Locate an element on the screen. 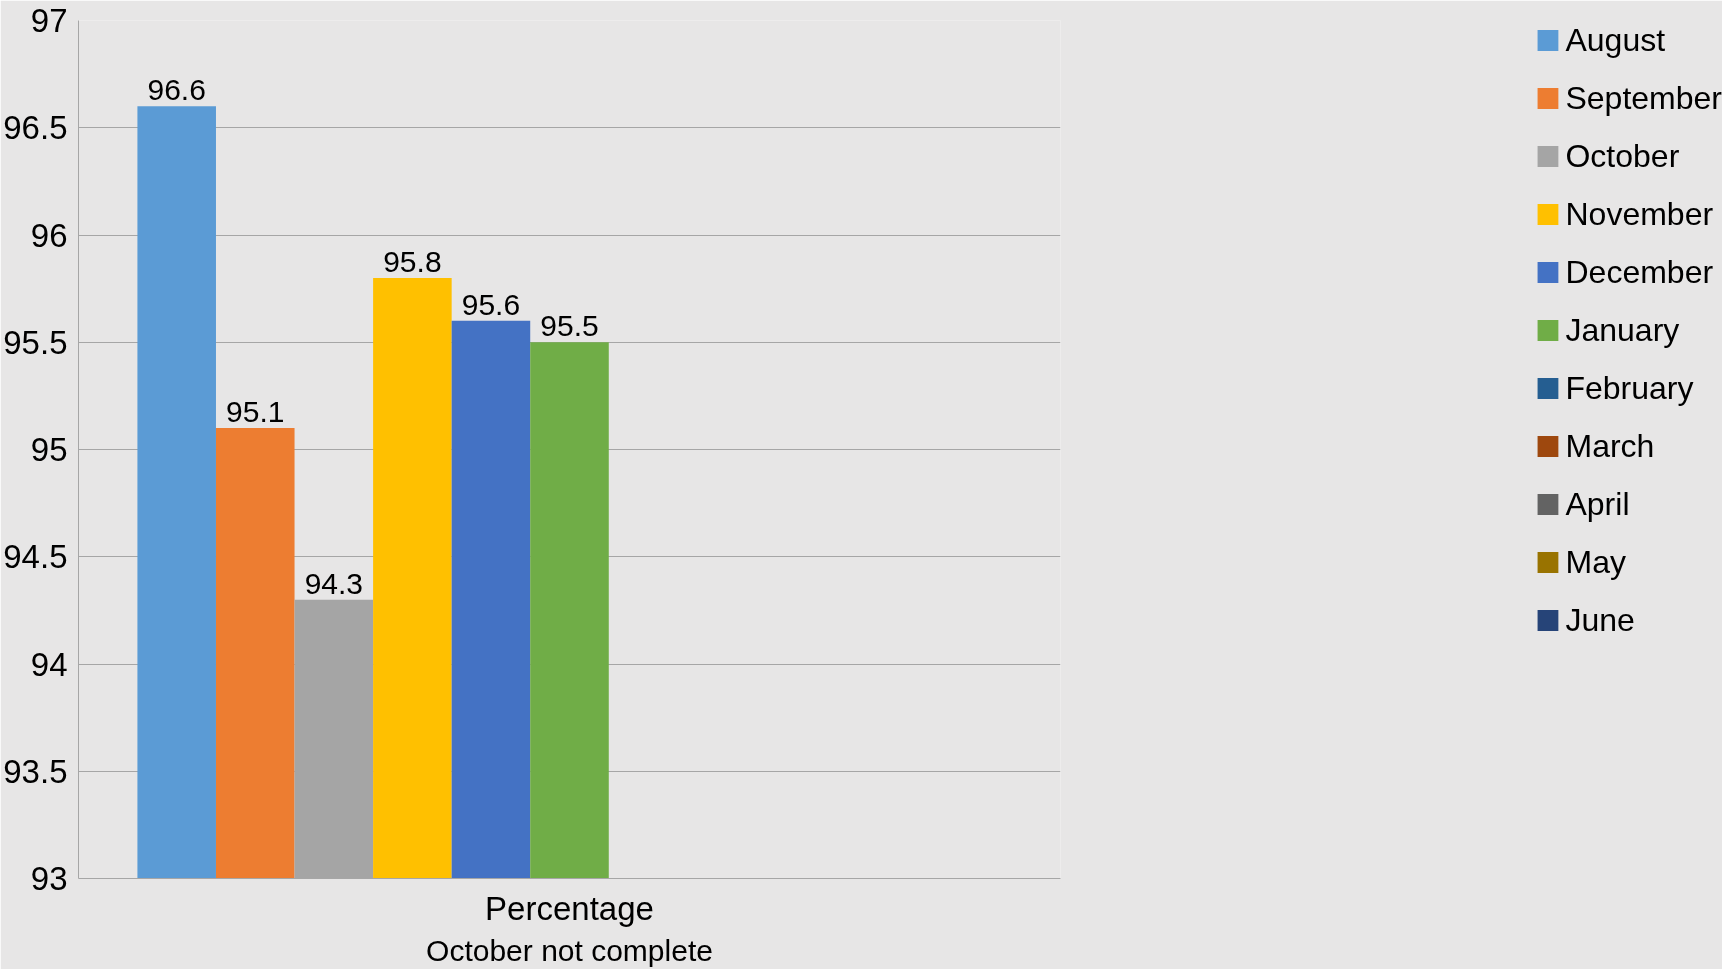 The image size is (1722, 969). legend-label: December is located at coordinates (1639, 272).